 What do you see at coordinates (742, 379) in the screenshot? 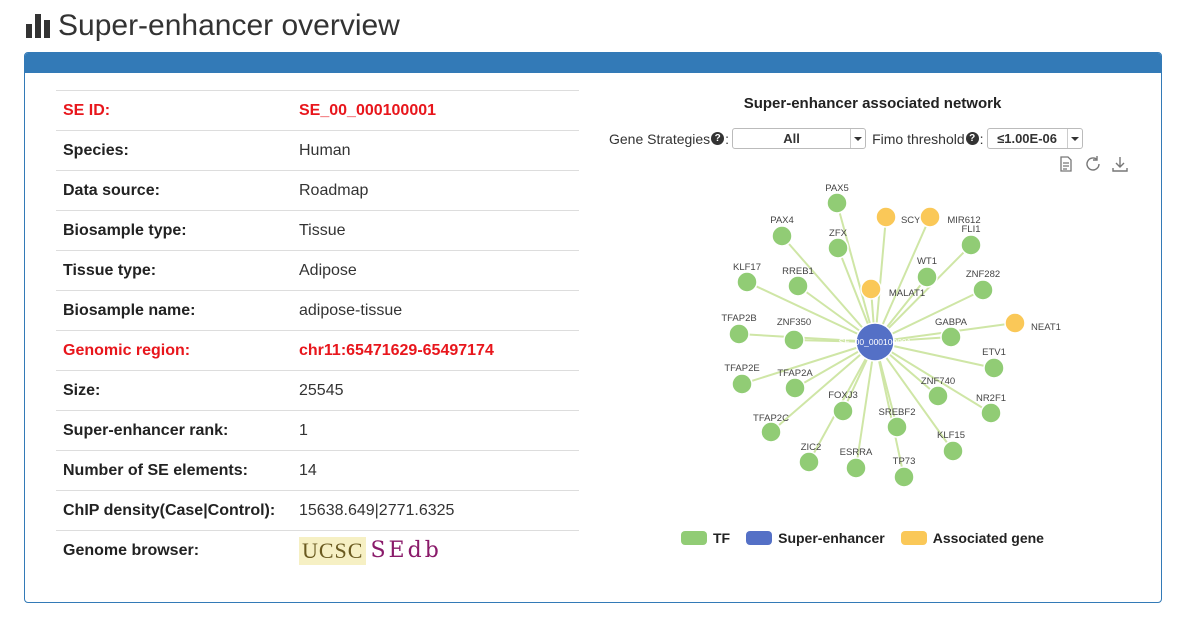
I see `network-node: TFAP2E` at bounding box center [742, 379].